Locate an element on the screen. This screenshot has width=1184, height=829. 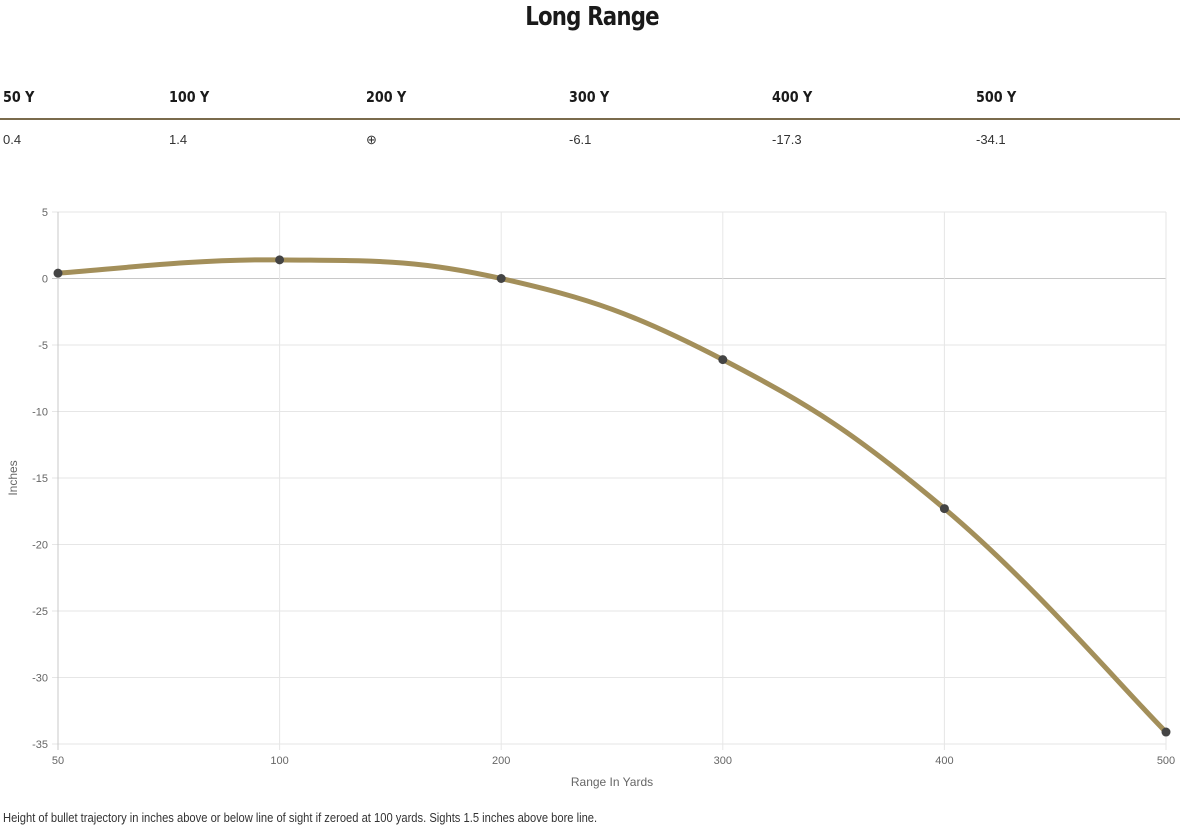
value-cell: 0.4 is located at coordinates (12, 139).